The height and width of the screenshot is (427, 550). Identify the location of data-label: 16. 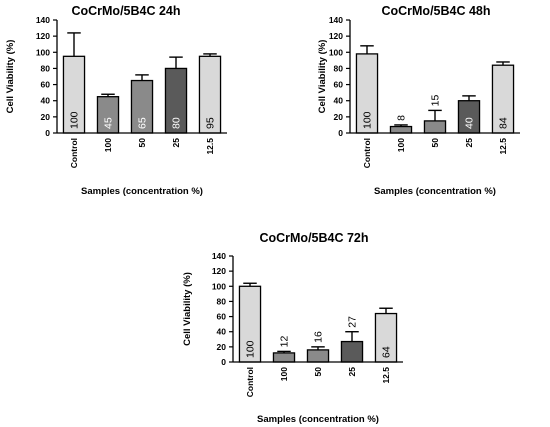
(319, 337).